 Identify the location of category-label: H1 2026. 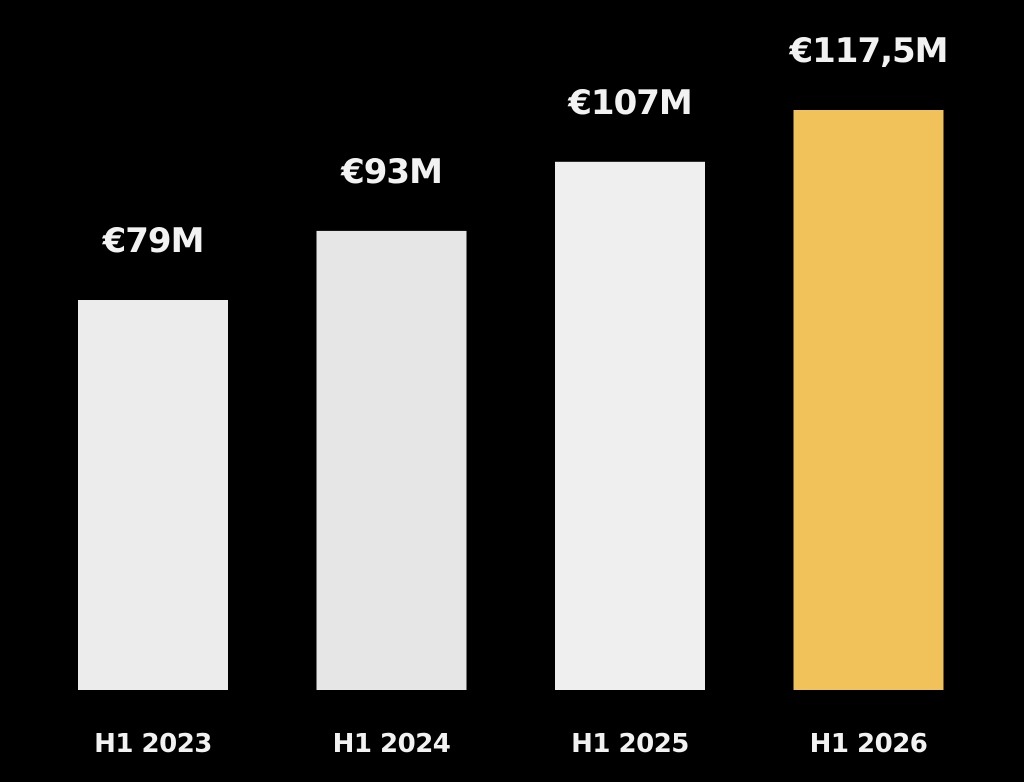
(869, 744).